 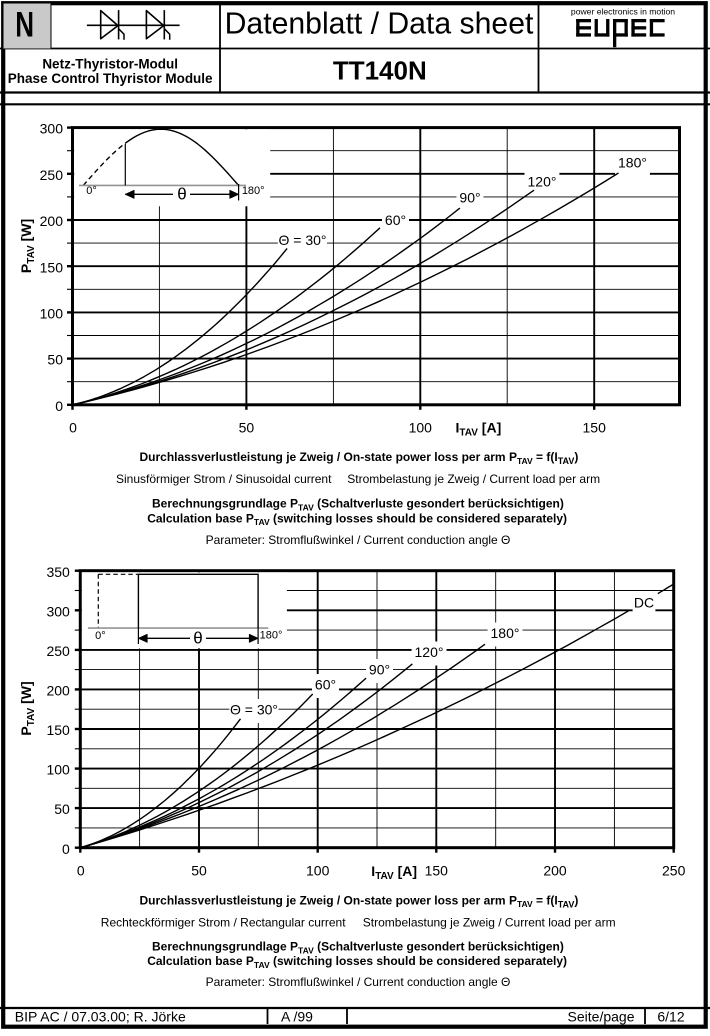 What do you see at coordinates (297, 1016) in the screenshot?
I see `svg-text: A /99` at bounding box center [297, 1016].